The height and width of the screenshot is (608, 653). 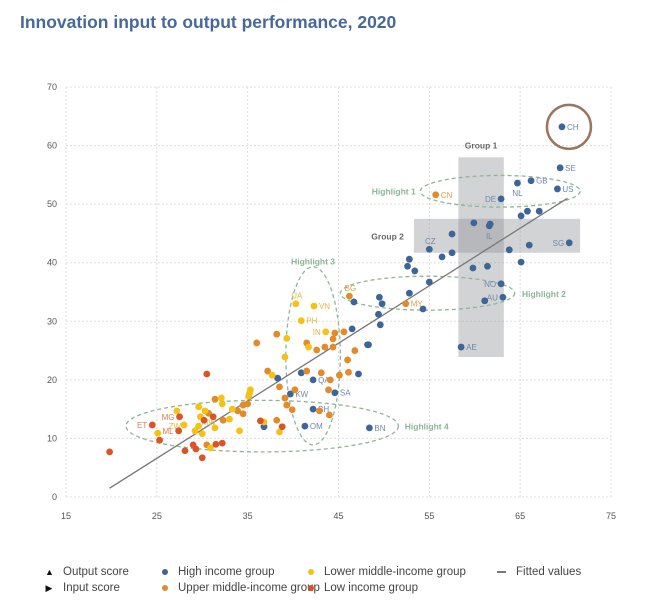 What do you see at coordinates (429, 516) in the screenshot?
I see `x-tick-label: 55` at bounding box center [429, 516].